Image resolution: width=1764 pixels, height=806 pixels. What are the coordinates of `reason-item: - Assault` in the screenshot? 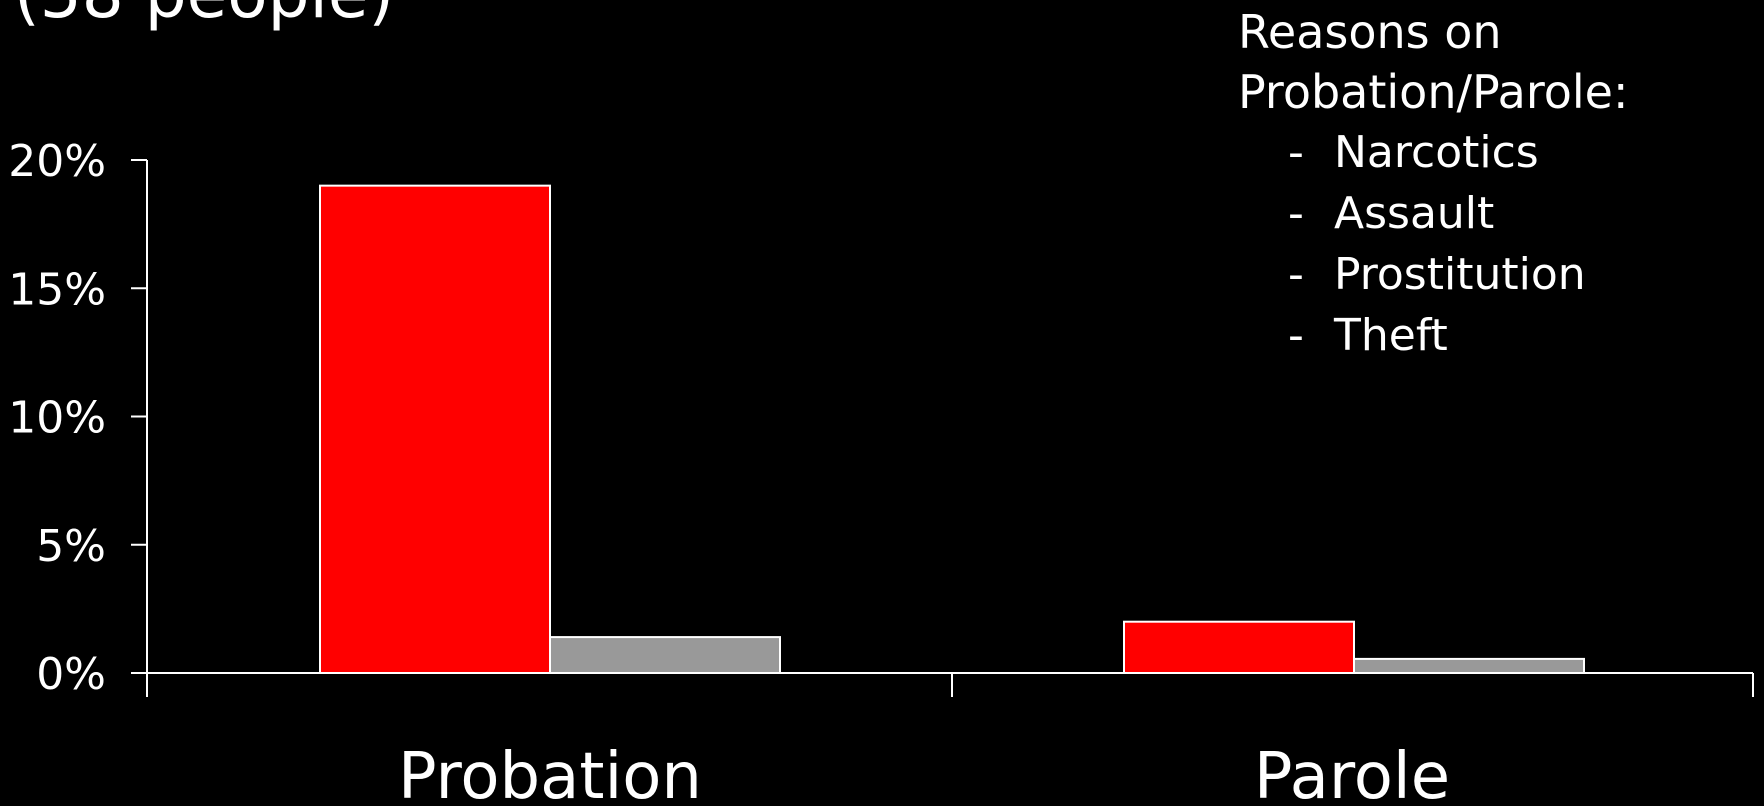 It's located at (1433, 213).